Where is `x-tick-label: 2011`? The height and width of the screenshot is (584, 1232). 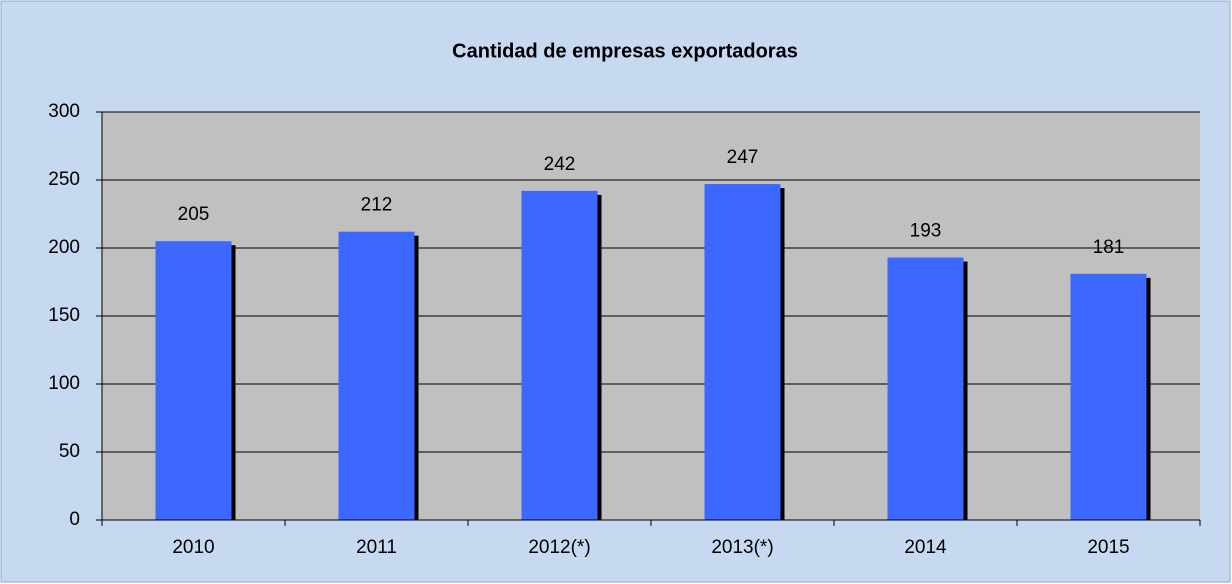 x-tick-label: 2011 is located at coordinates (376, 547).